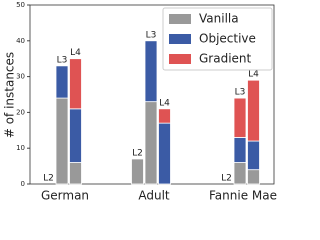 The image size is (320, 240). I want to click on x-tick-label: German, so click(65, 196).